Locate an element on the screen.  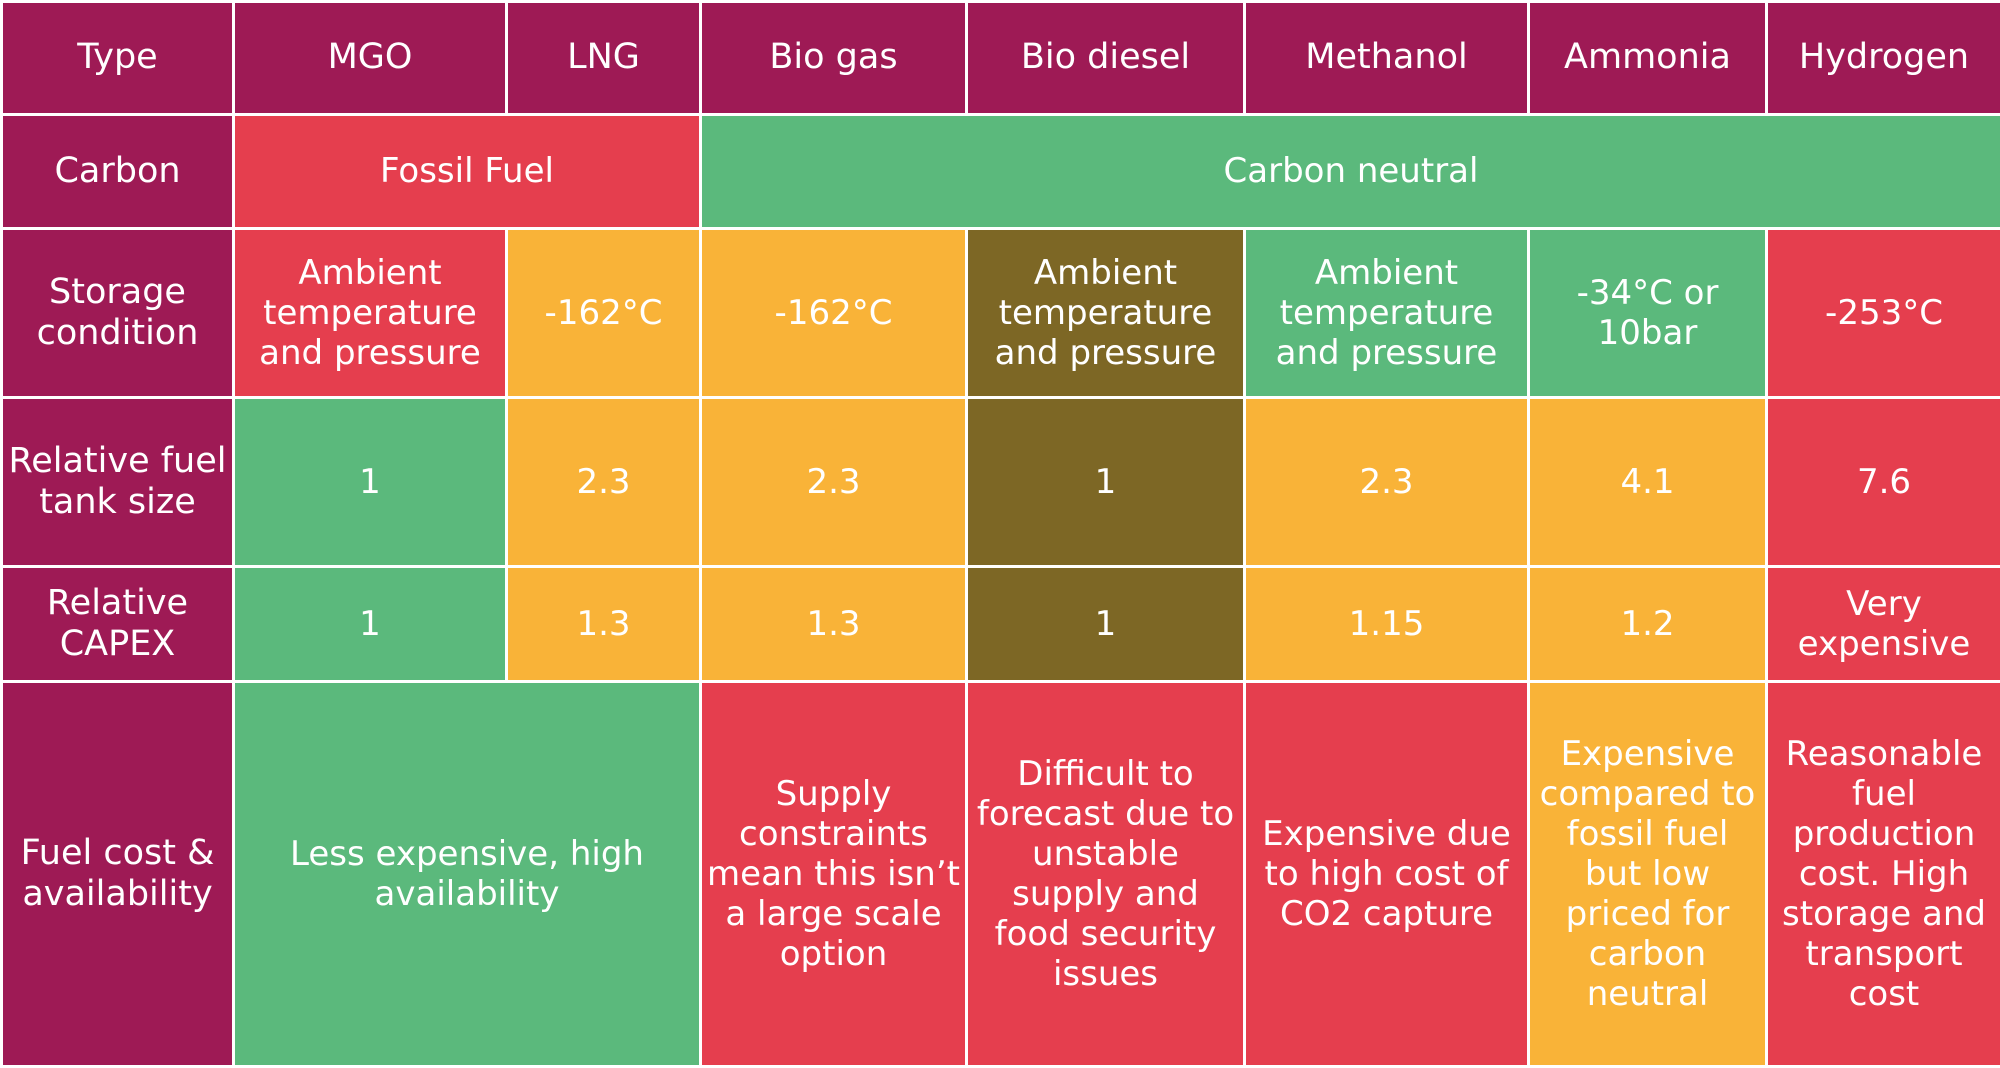
cell-capex-bio-diesel: 1 is located at coordinates (1106, 624).